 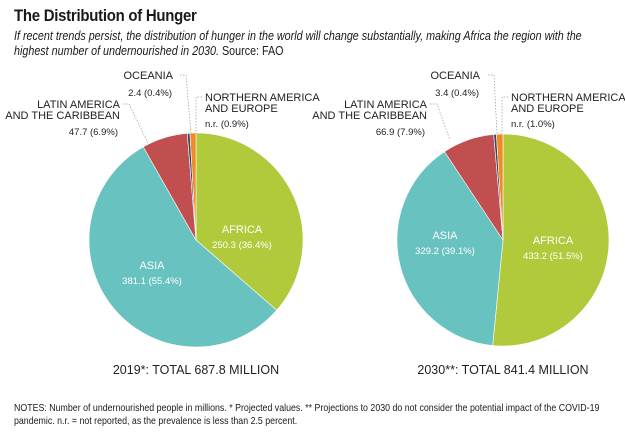 I want to click on label-northern-america-europe-value: n.r. (1.0%), so click(x=533, y=124).